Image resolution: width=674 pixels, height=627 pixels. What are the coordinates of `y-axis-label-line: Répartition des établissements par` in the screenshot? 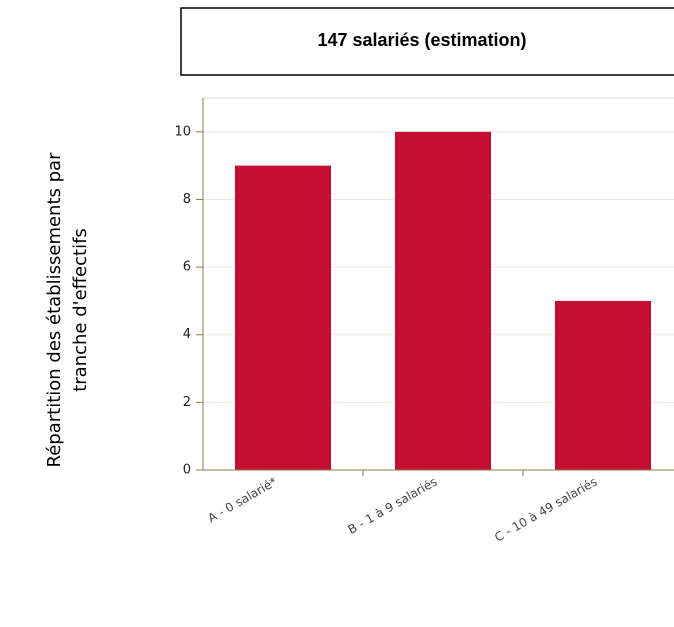 It's located at (54, 310).